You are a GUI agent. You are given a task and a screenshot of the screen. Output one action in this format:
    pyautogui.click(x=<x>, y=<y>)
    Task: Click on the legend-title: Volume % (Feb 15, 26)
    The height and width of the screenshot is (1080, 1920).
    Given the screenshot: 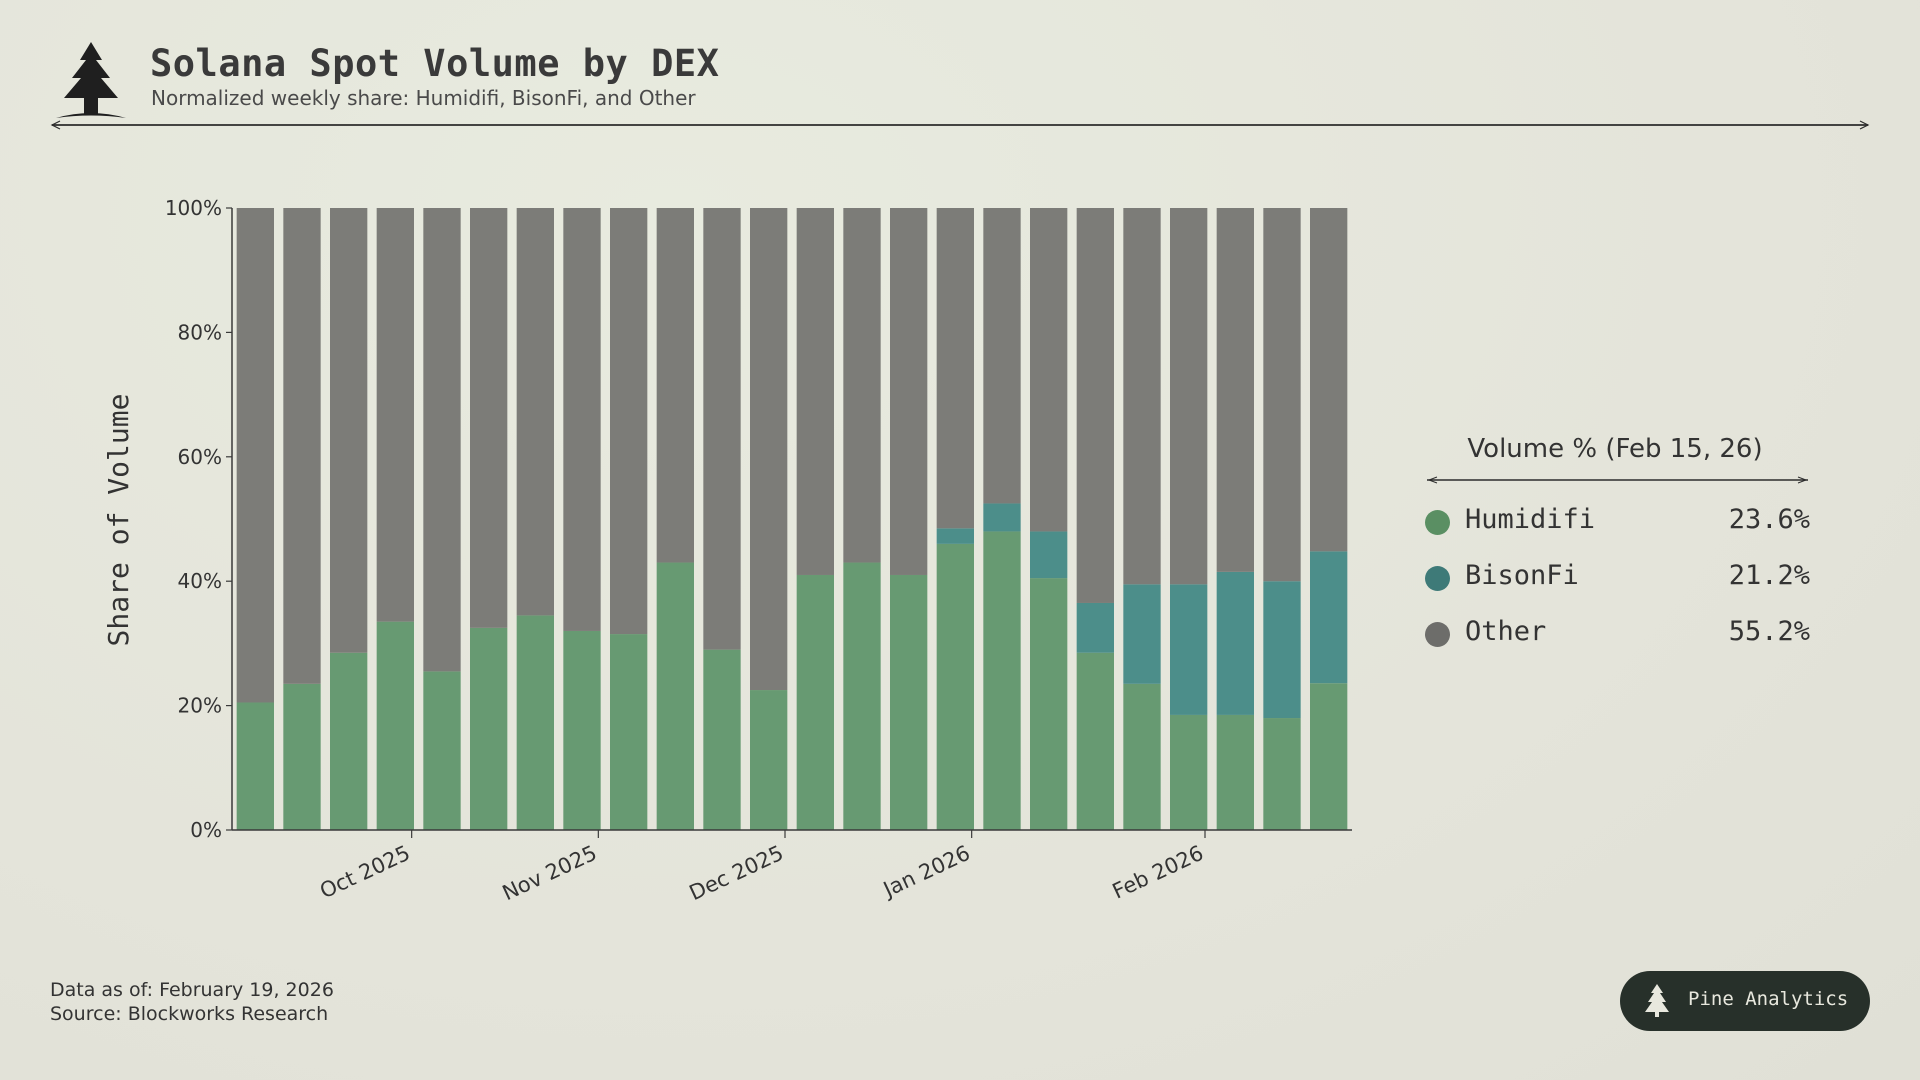 What is the action you would take?
    pyautogui.click(x=1615, y=449)
    